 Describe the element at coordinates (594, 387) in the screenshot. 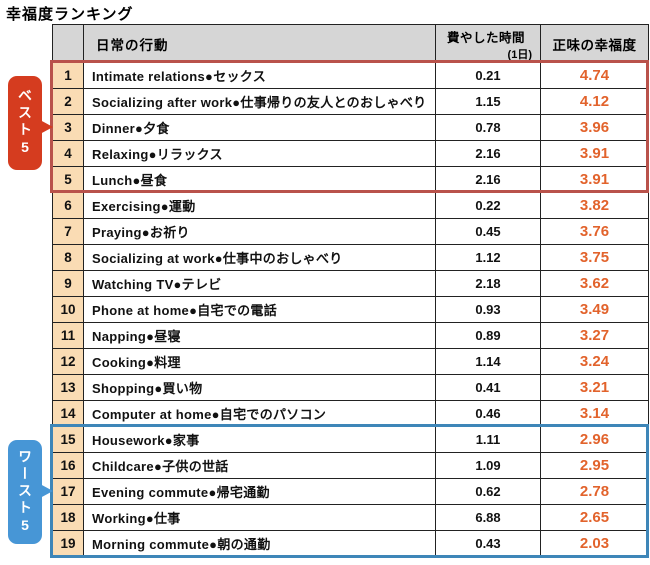

I see `happiness-cell: 3.21` at that location.